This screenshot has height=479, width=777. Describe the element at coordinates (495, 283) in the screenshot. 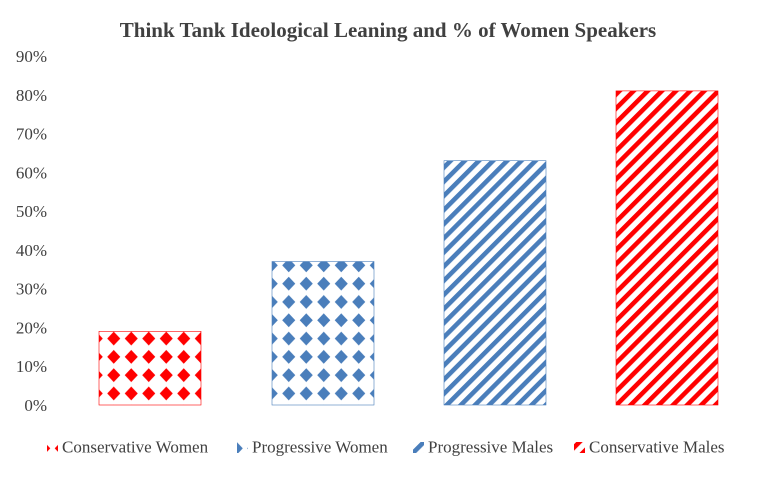

I see `bar-progressive-males` at that location.